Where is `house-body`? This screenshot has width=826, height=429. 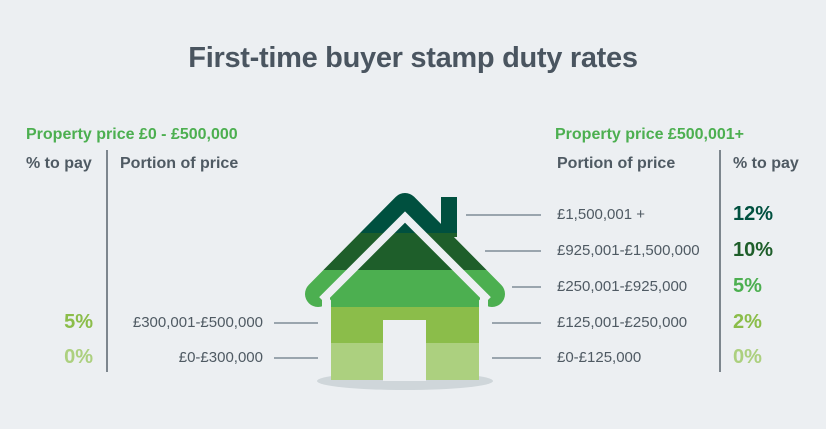 house-body is located at coordinates (405, 302).